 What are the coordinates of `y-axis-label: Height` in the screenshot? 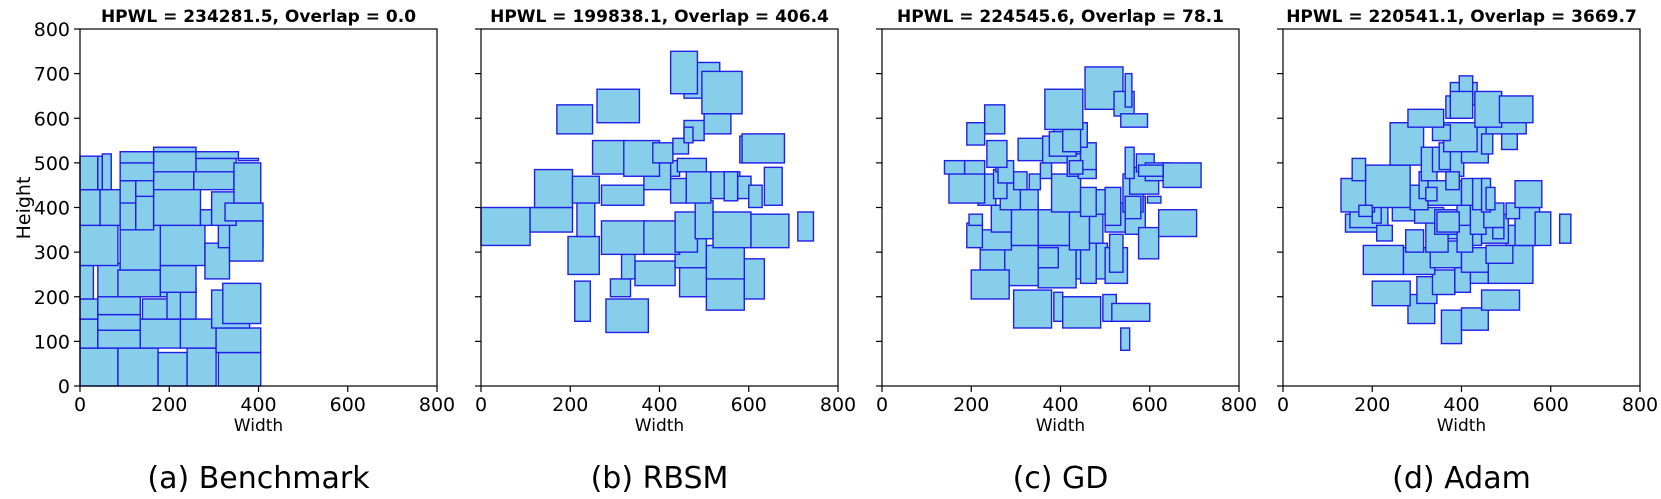 It's located at (24, 208).